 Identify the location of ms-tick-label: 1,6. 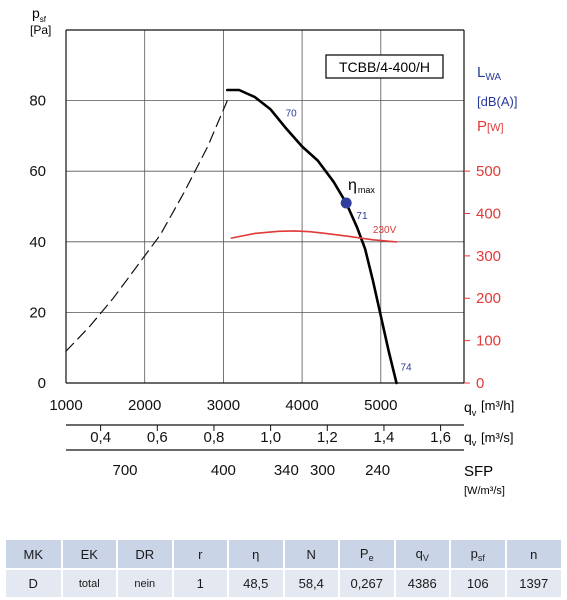
(440, 437).